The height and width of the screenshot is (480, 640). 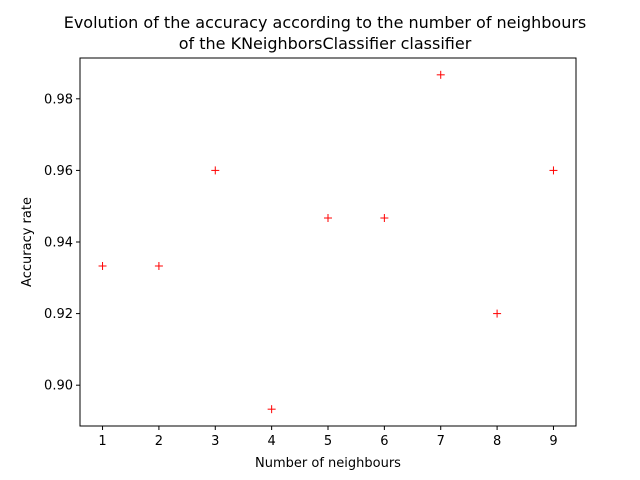 I want to click on x-axis-ticks: 1 2 3 4 5 6 7 8 9, so click(x=328, y=437).